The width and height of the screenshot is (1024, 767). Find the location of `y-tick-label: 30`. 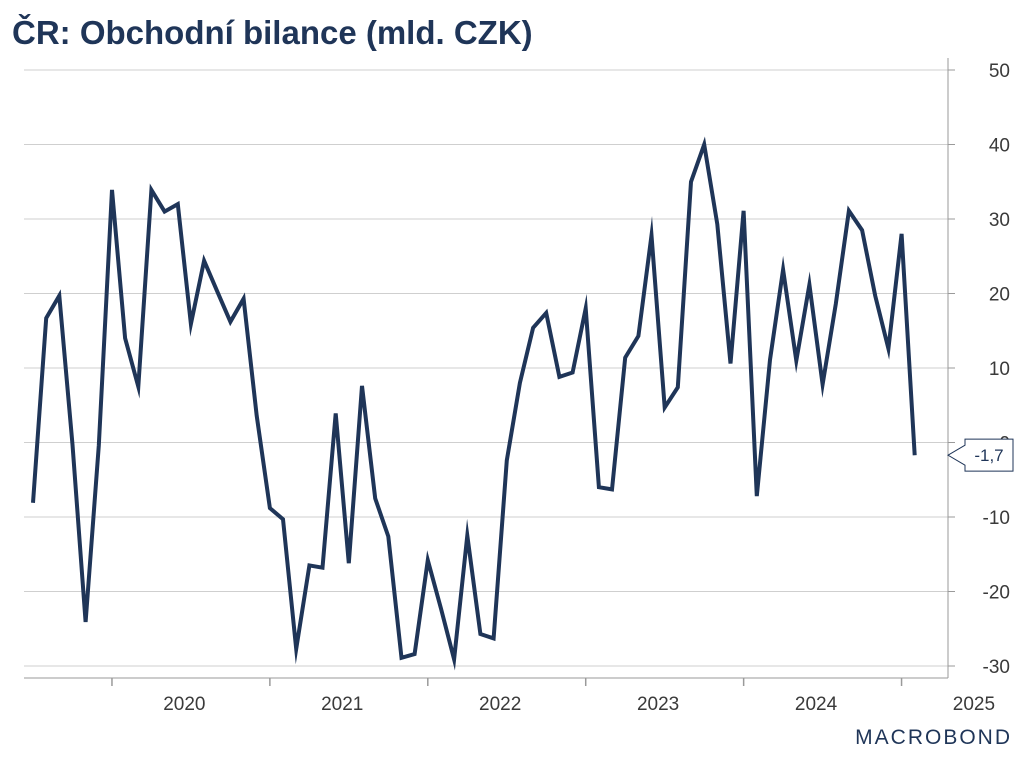

y-tick-label: 30 is located at coordinates (999, 220).